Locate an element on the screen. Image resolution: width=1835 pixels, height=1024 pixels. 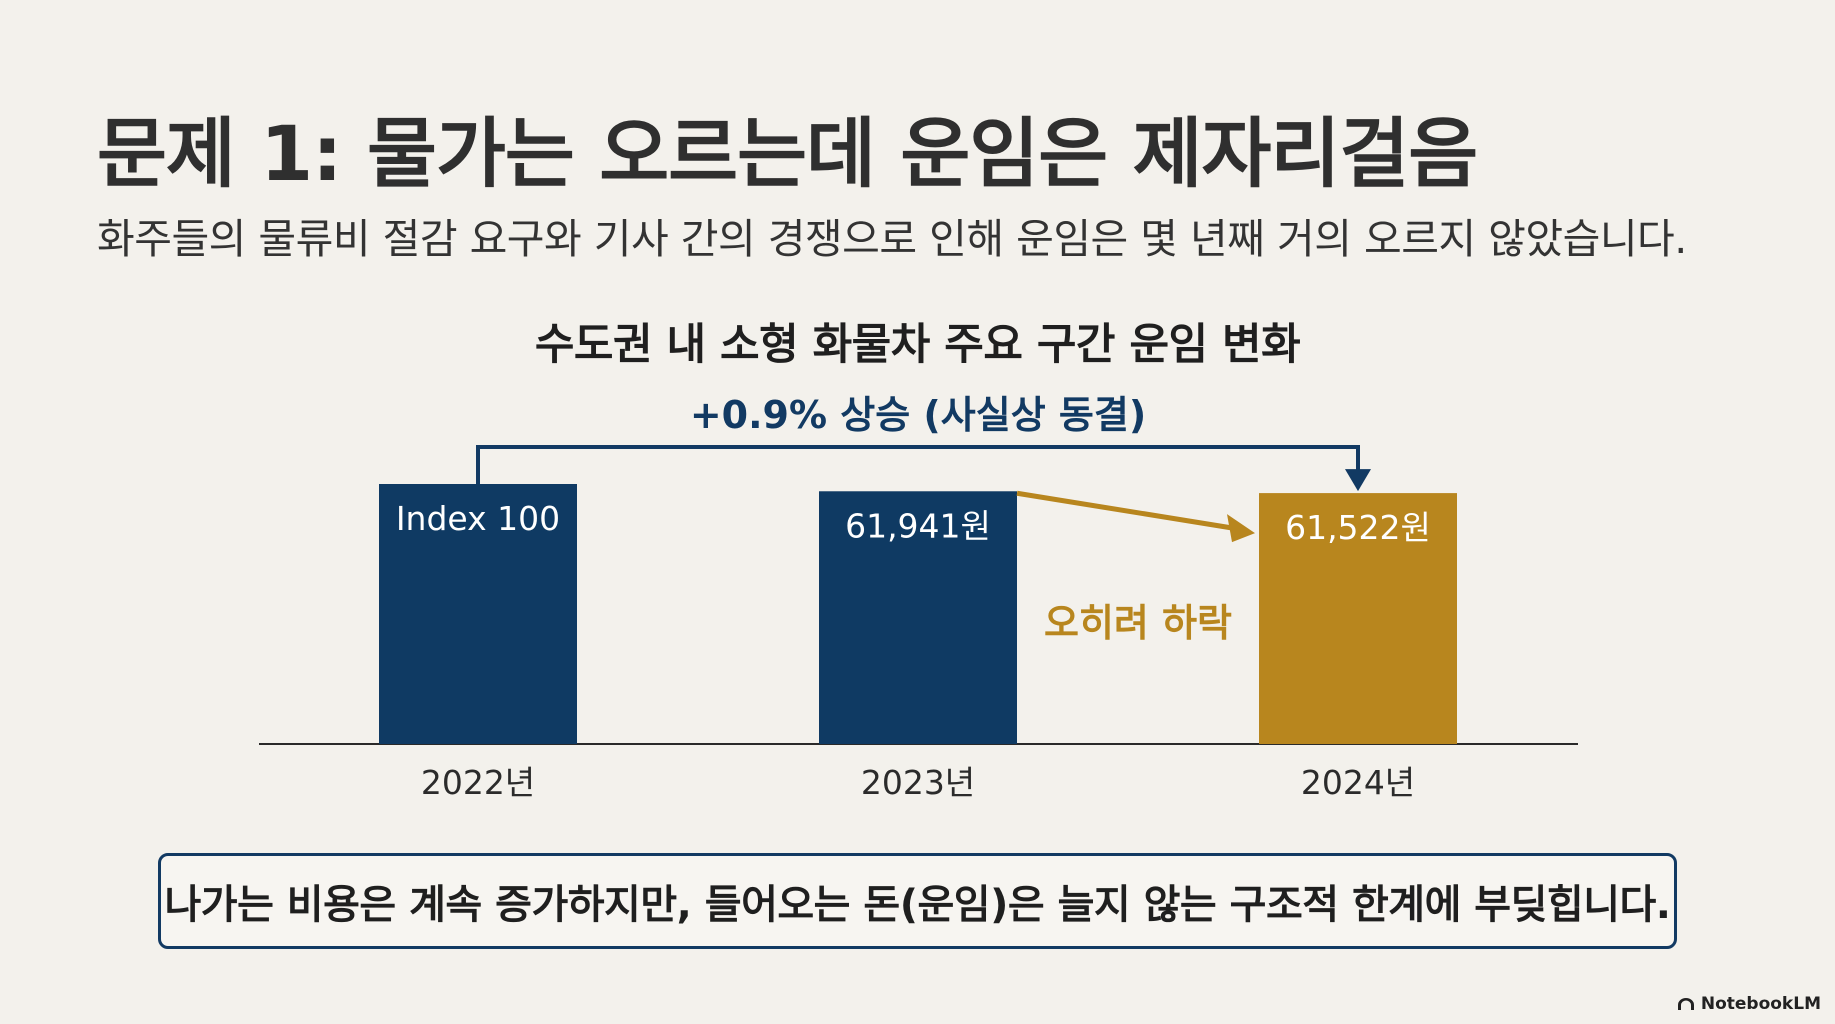
bar-value-label-1: Index 100 is located at coordinates (478, 518).